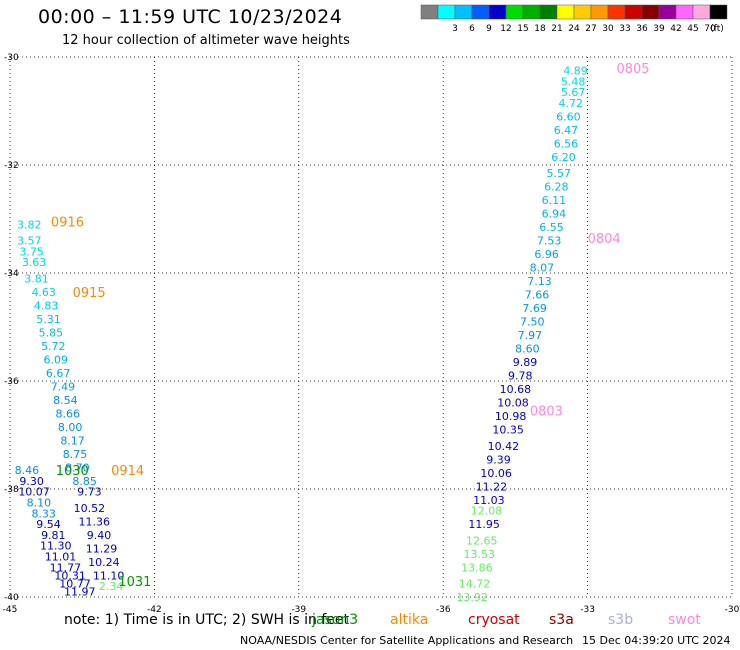  I want to click on wave-height-value: 7.97, so click(530, 335).